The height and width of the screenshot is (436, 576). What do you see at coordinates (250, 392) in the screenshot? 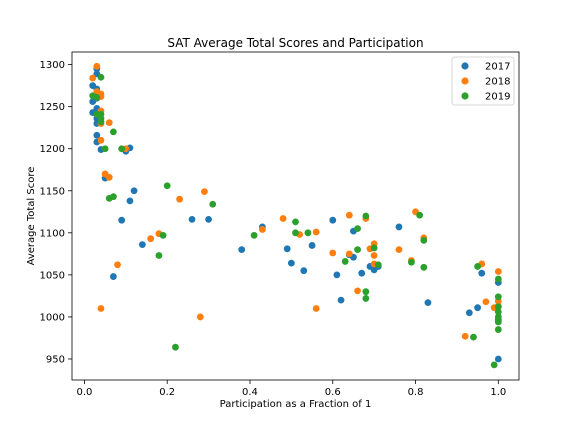
I see `x-tick-label: 0.4` at bounding box center [250, 392].